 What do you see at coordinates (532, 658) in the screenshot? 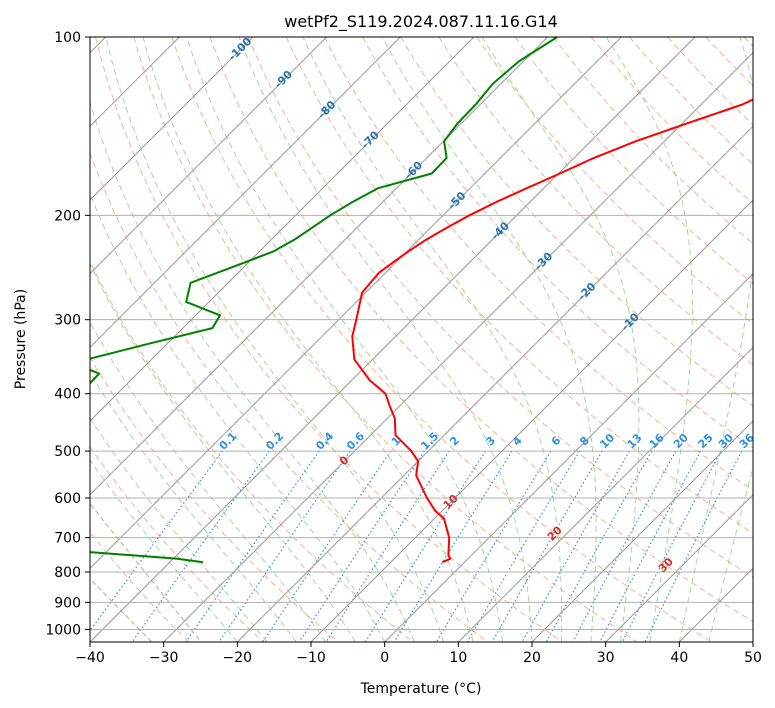
I see `x-tick-label: 20` at bounding box center [532, 658].